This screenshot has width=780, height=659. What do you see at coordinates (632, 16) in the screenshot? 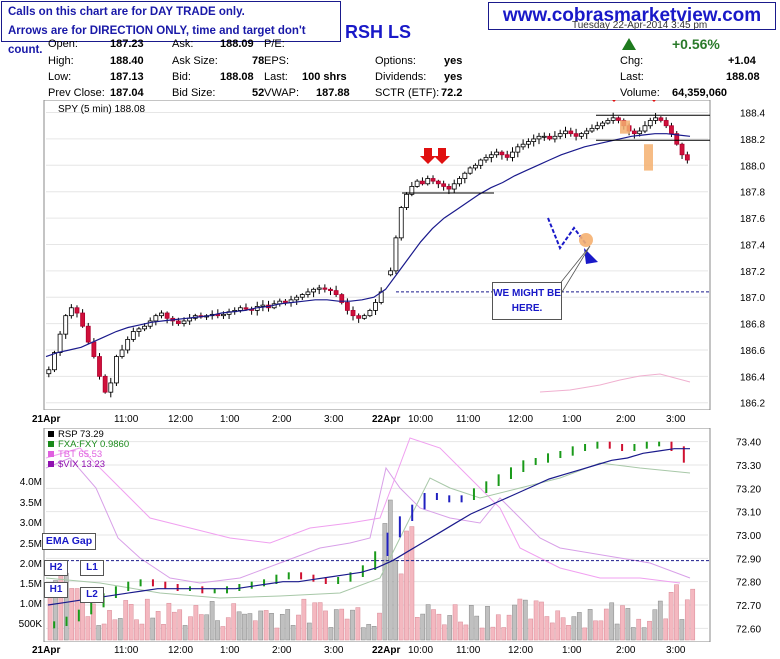
I see `website-banner: www.cobrasmarketview.com` at bounding box center [632, 16].